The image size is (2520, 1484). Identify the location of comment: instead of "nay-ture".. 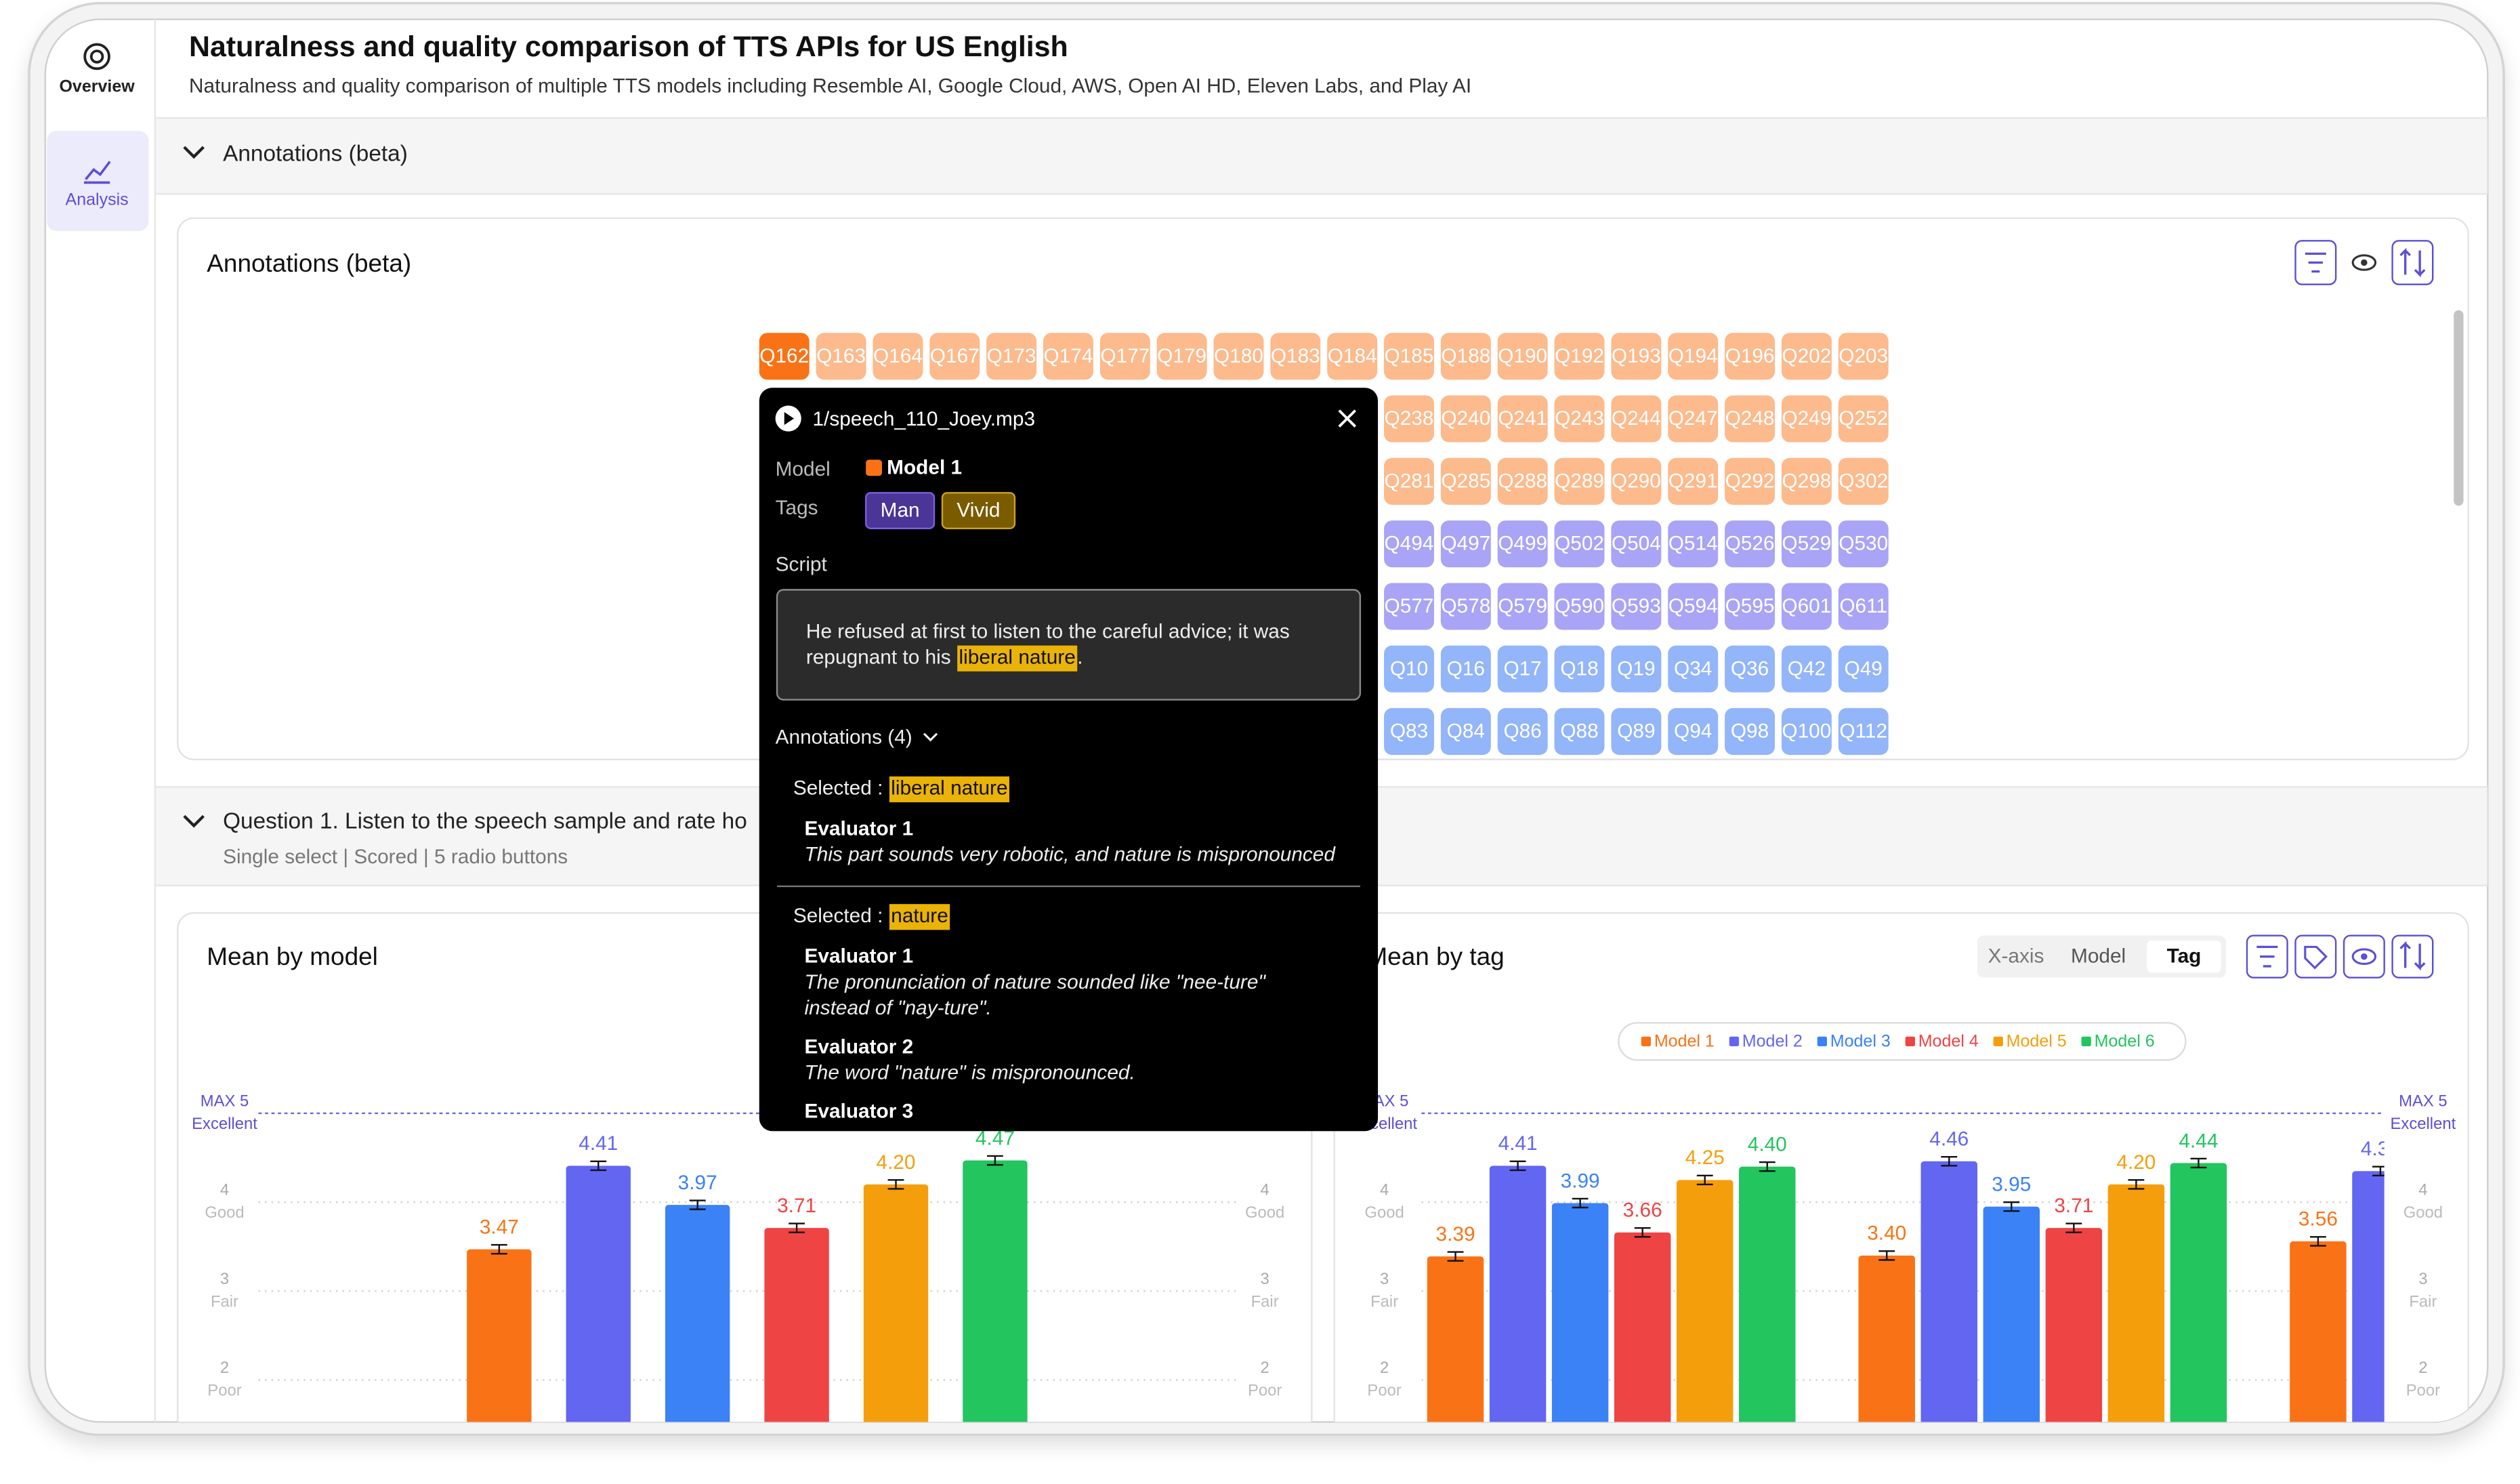
(898, 1008).